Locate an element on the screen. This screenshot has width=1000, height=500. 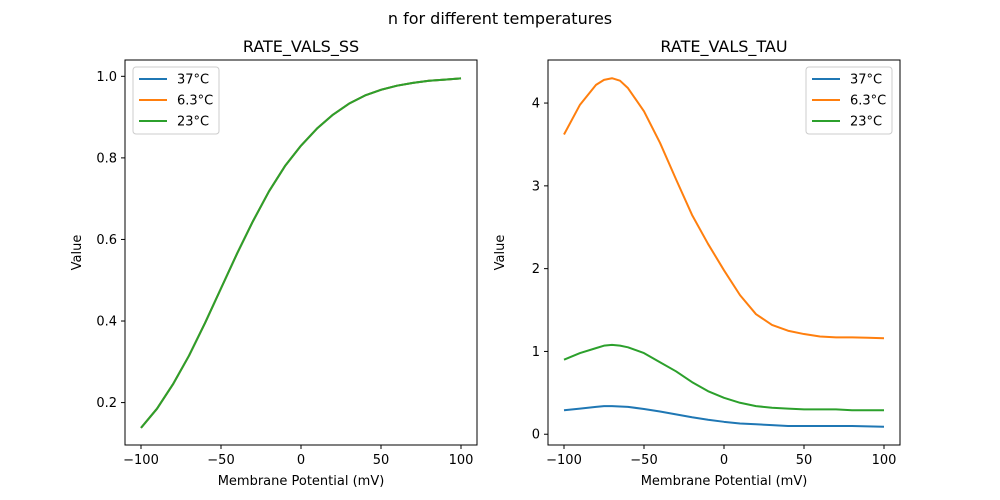
subplot1-x-tick-label: −50 is located at coordinates (220, 460).